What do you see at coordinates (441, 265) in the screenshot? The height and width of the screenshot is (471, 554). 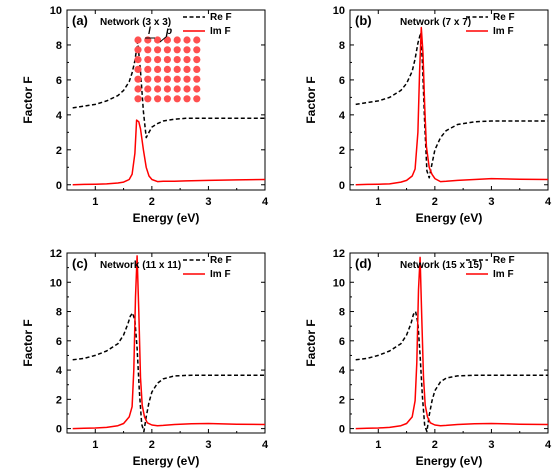 I see `network-label: Network (15 x 15)` at bounding box center [441, 265].